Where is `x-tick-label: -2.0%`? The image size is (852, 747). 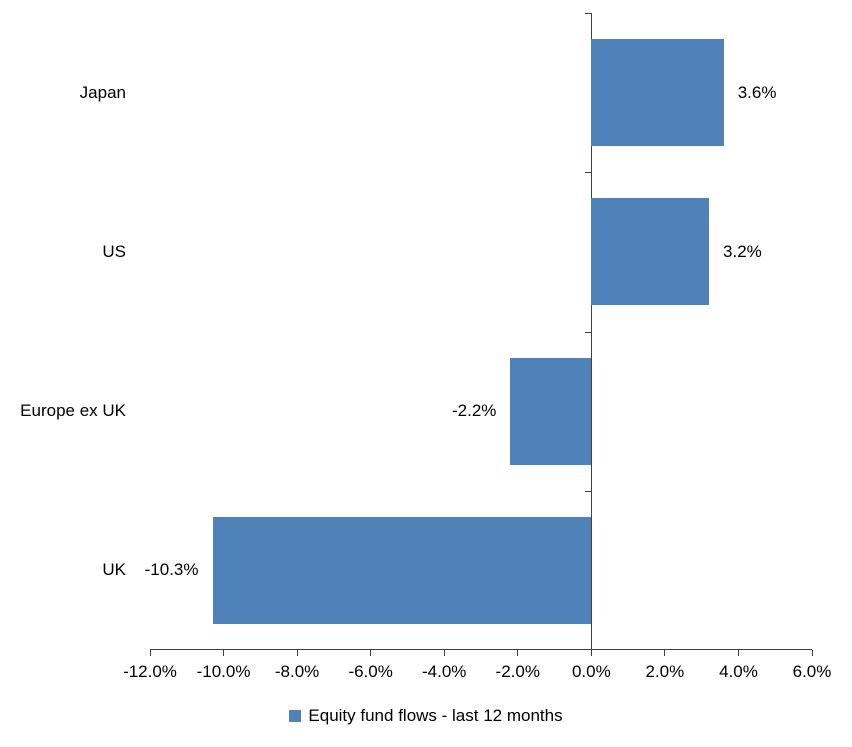
x-tick-label: -2.0% is located at coordinates (517, 671).